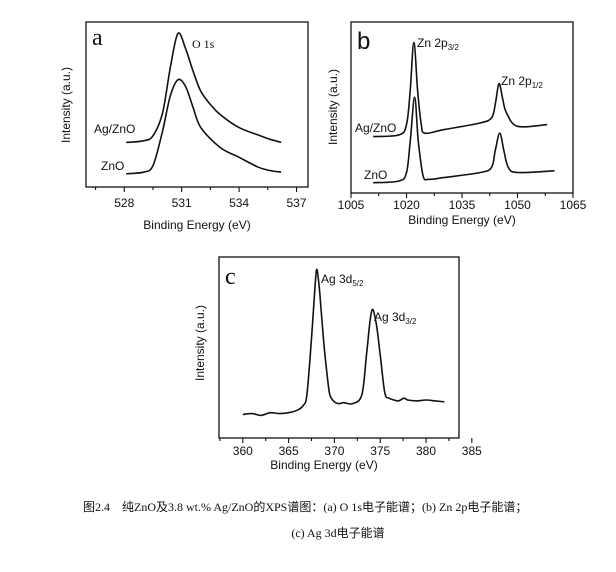 This screenshot has width=616, height=572. I want to click on x-tick-label: 1020, so click(406, 205).